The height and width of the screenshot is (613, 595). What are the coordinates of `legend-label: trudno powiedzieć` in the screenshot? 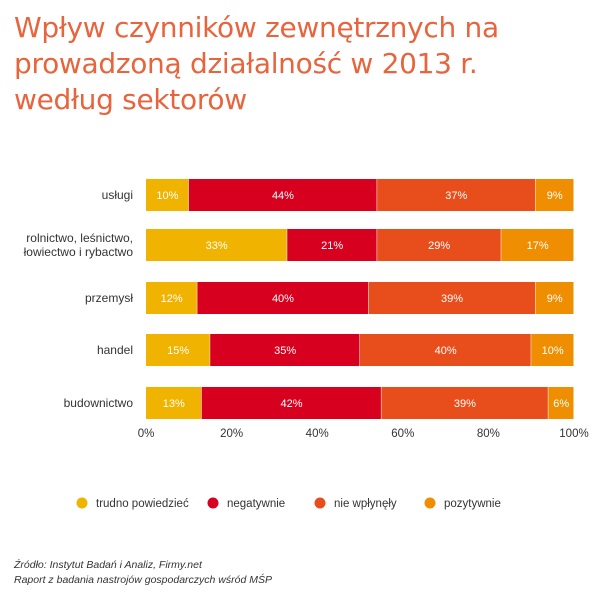 It's located at (142, 504).